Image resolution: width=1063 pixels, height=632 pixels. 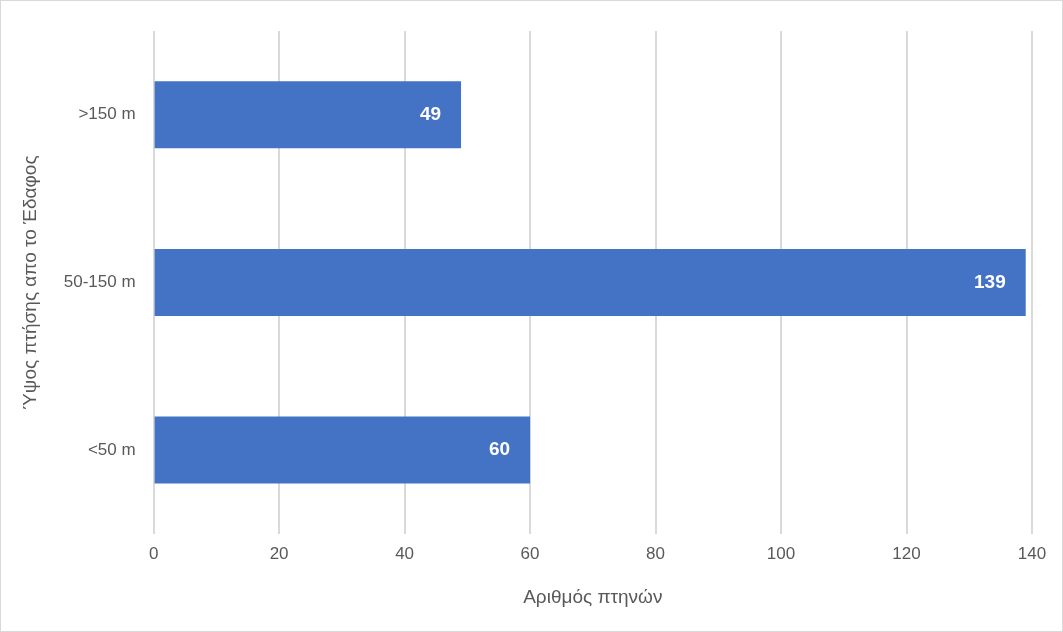 What do you see at coordinates (153, 553) in the screenshot?
I see `x-tick-label: 0` at bounding box center [153, 553].